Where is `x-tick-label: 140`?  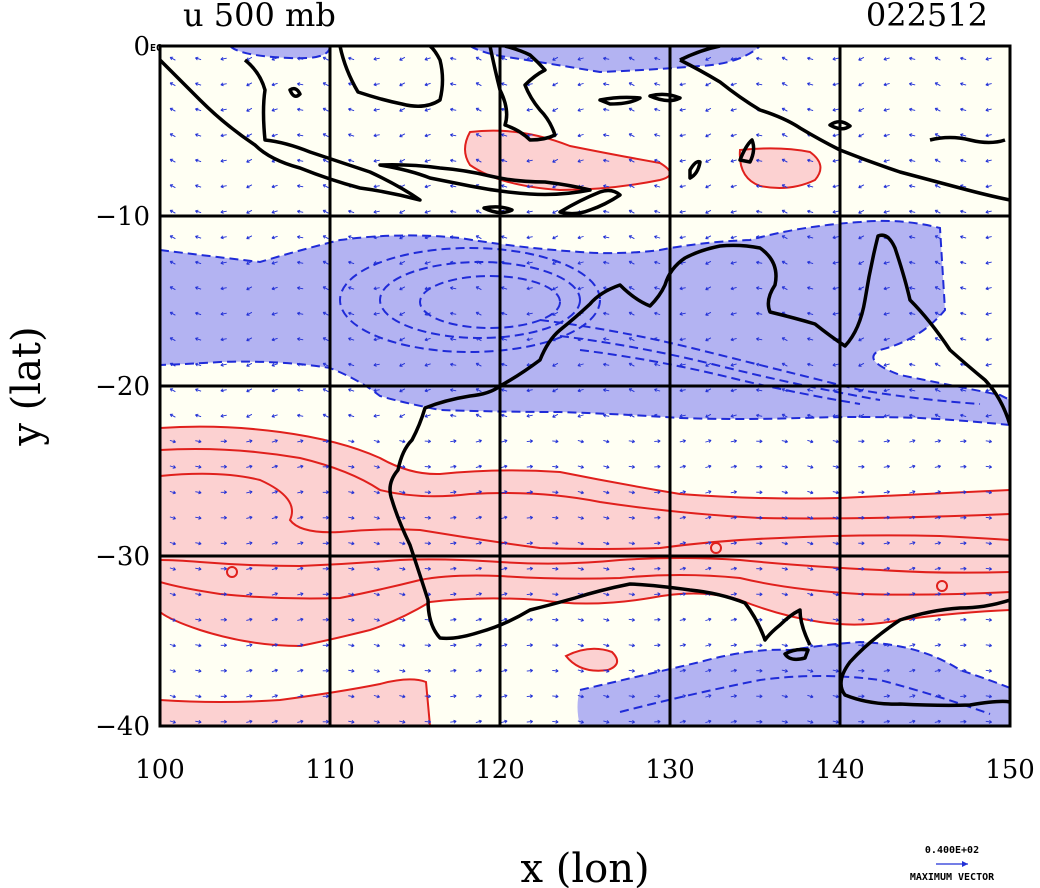 x-tick-label: 140 is located at coordinates (840, 770).